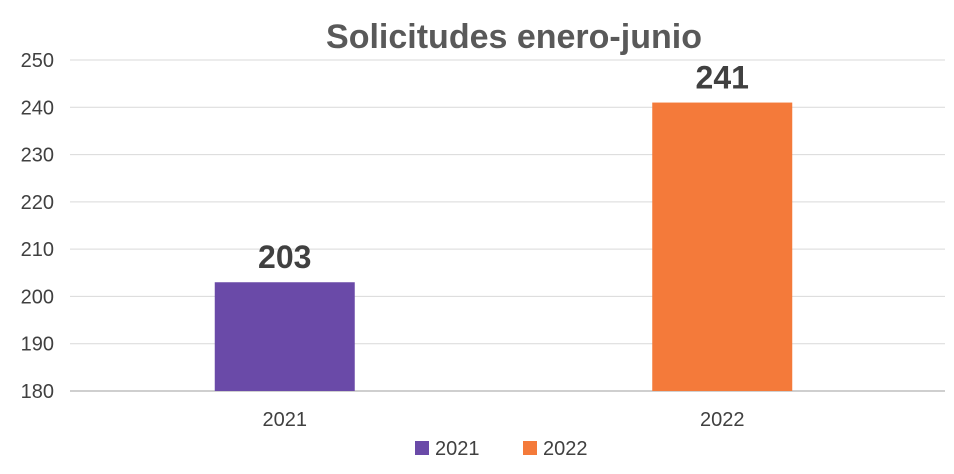 The width and height of the screenshot is (954, 474). I want to click on x-axis-tick-labels: 2021 2022, so click(504, 420).